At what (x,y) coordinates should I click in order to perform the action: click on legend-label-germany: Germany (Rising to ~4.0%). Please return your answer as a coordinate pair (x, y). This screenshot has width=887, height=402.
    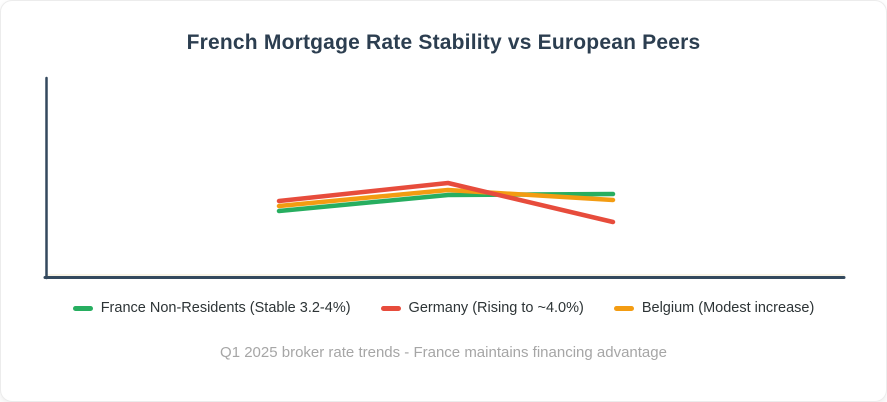
    Looking at the image, I should click on (496, 308).